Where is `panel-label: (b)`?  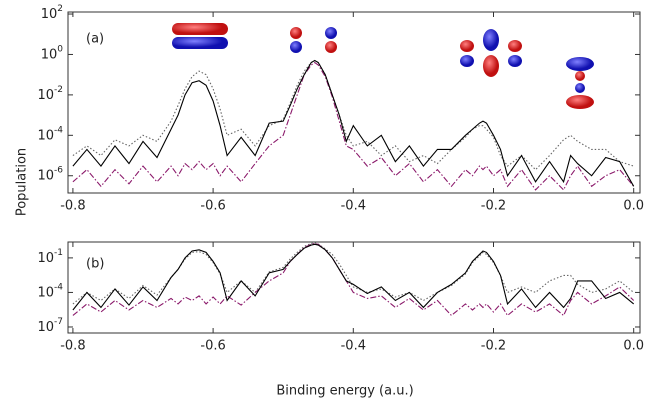 panel-label: (b) is located at coordinates (95, 264).